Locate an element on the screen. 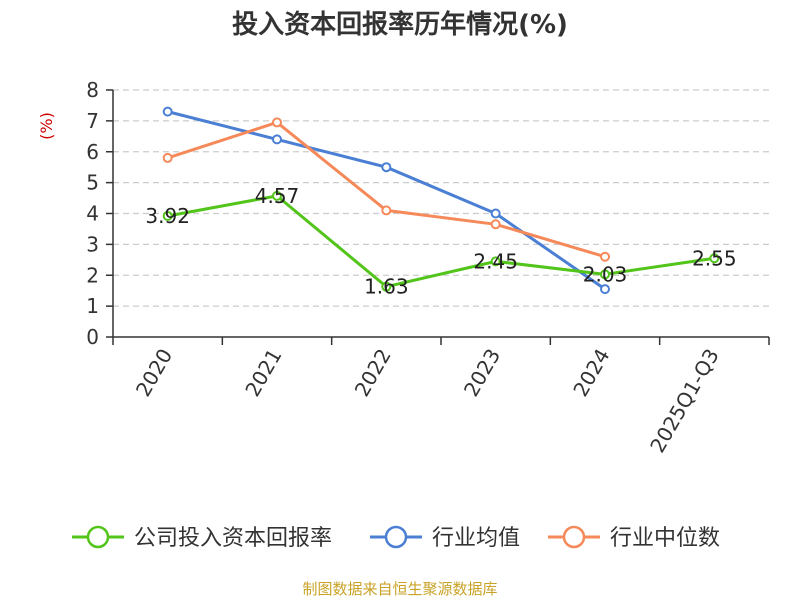 Image resolution: width=800 pixels, height=600 pixels. data-point-s0-2022 is located at coordinates (386, 286).